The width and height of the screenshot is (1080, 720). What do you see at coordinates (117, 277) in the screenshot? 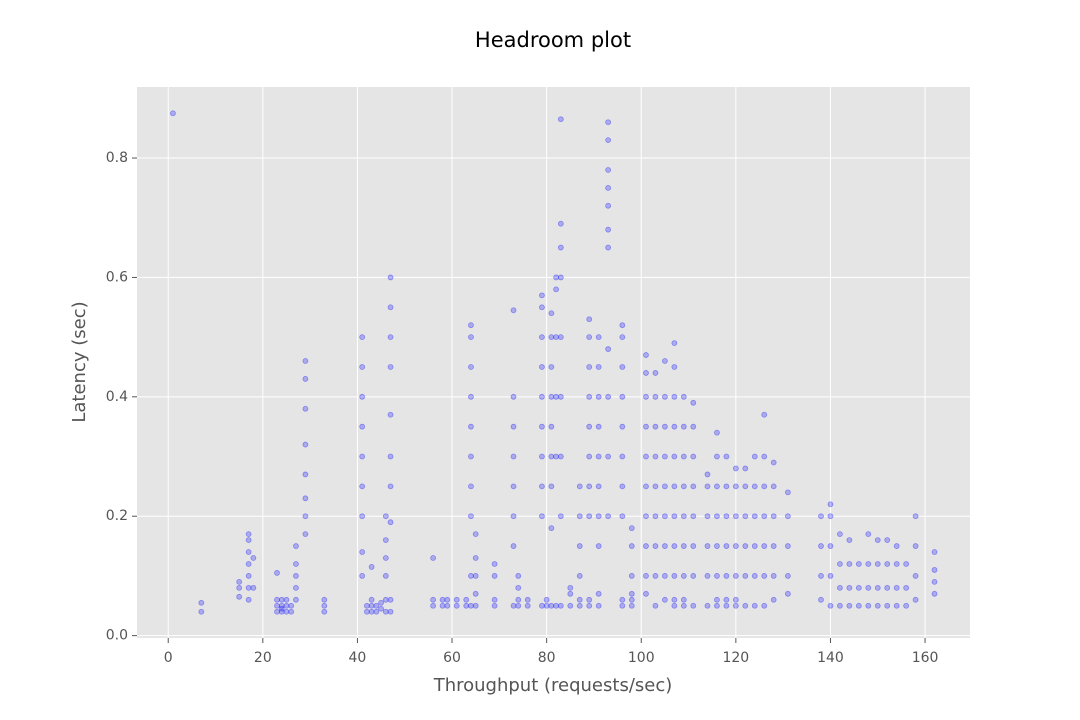
I see `y-tick-label: 0.6` at bounding box center [117, 277].